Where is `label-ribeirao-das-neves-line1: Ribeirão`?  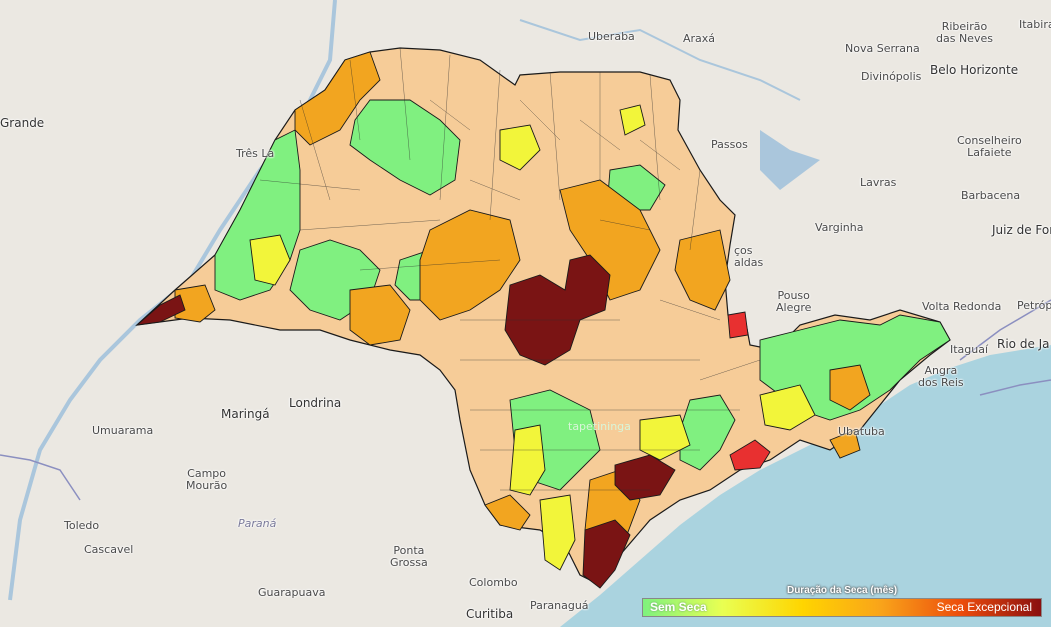 label-ribeirao-das-neves-line1: Ribeirão is located at coordinates (964, 26).